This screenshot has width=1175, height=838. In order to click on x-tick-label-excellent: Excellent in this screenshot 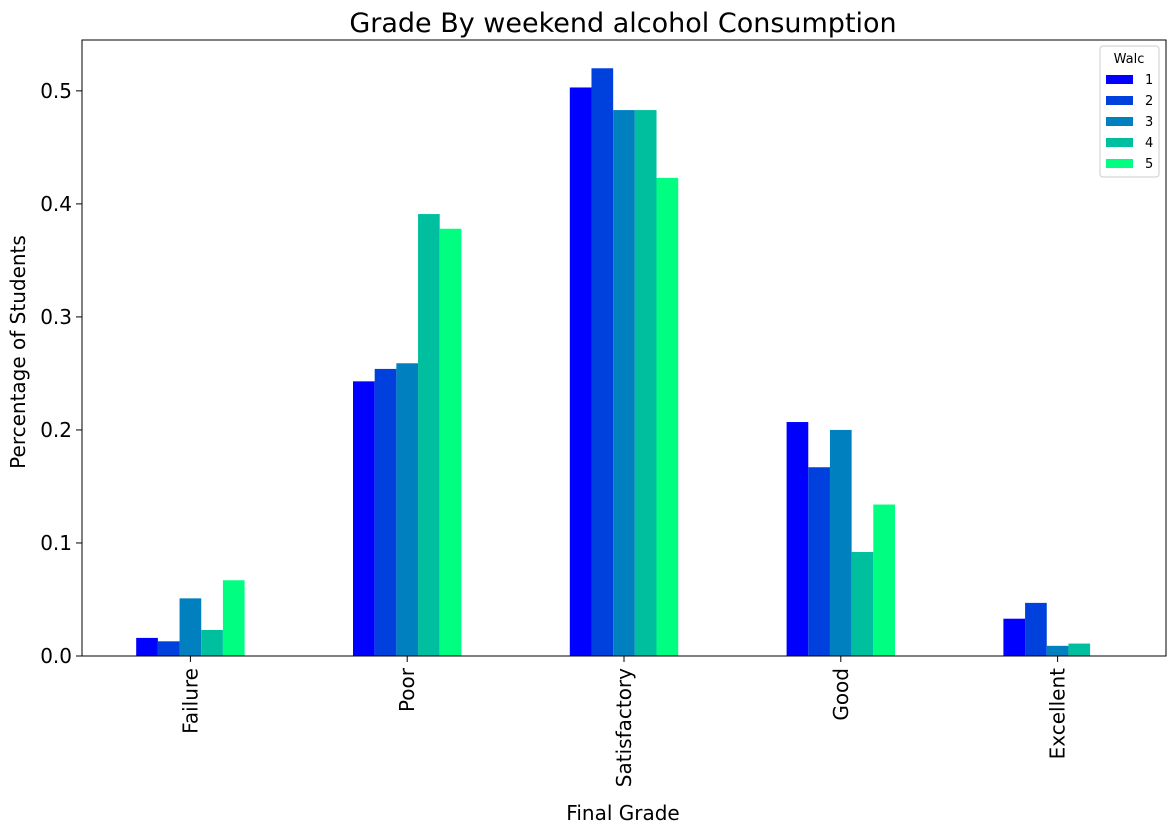, I will do `click(1058, 714)`.